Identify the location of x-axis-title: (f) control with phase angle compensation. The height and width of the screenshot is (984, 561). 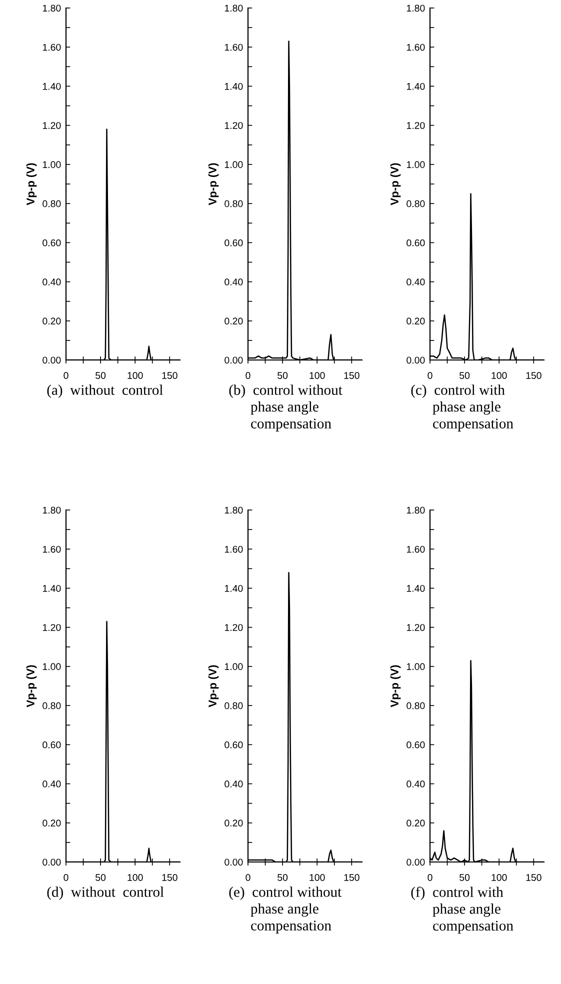
(462, 910).